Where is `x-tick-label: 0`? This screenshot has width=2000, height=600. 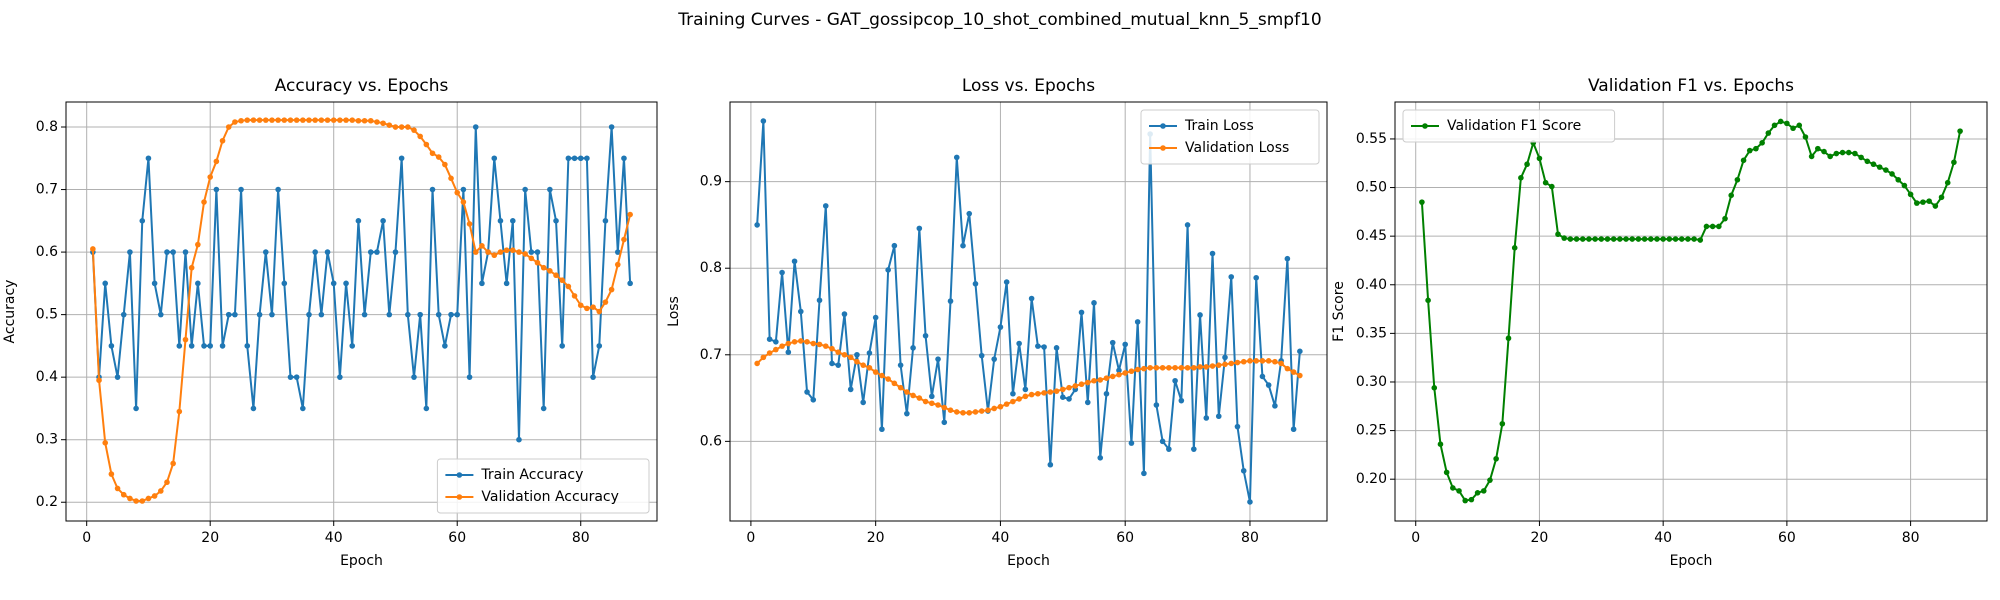 x-tick-label: 0 is located at coordinates (1415, 538).